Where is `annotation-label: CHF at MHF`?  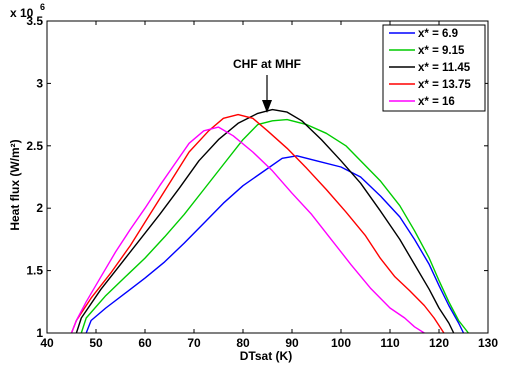 annotation-label: CHF at MHF is located at coordinates (267, 64).